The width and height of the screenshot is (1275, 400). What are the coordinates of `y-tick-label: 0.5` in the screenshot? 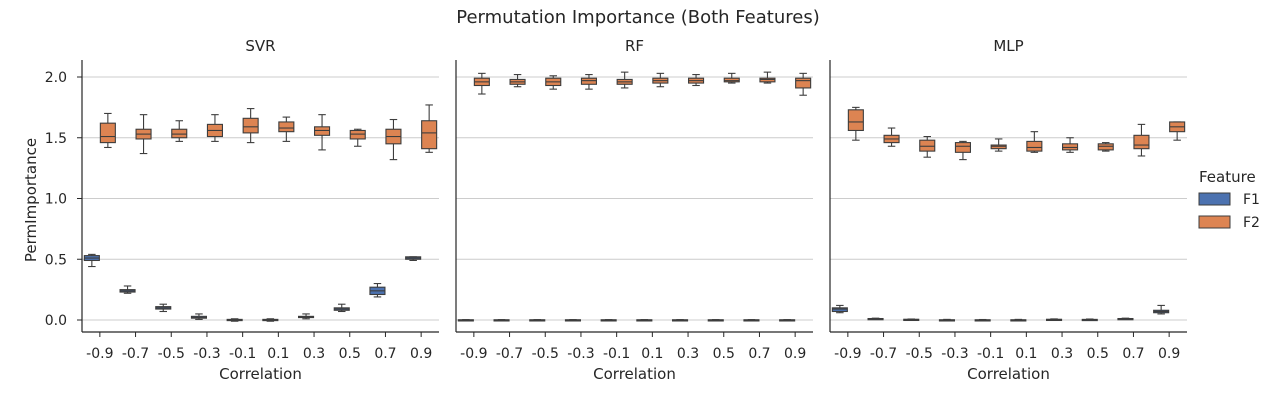 It's located at (56, 260).